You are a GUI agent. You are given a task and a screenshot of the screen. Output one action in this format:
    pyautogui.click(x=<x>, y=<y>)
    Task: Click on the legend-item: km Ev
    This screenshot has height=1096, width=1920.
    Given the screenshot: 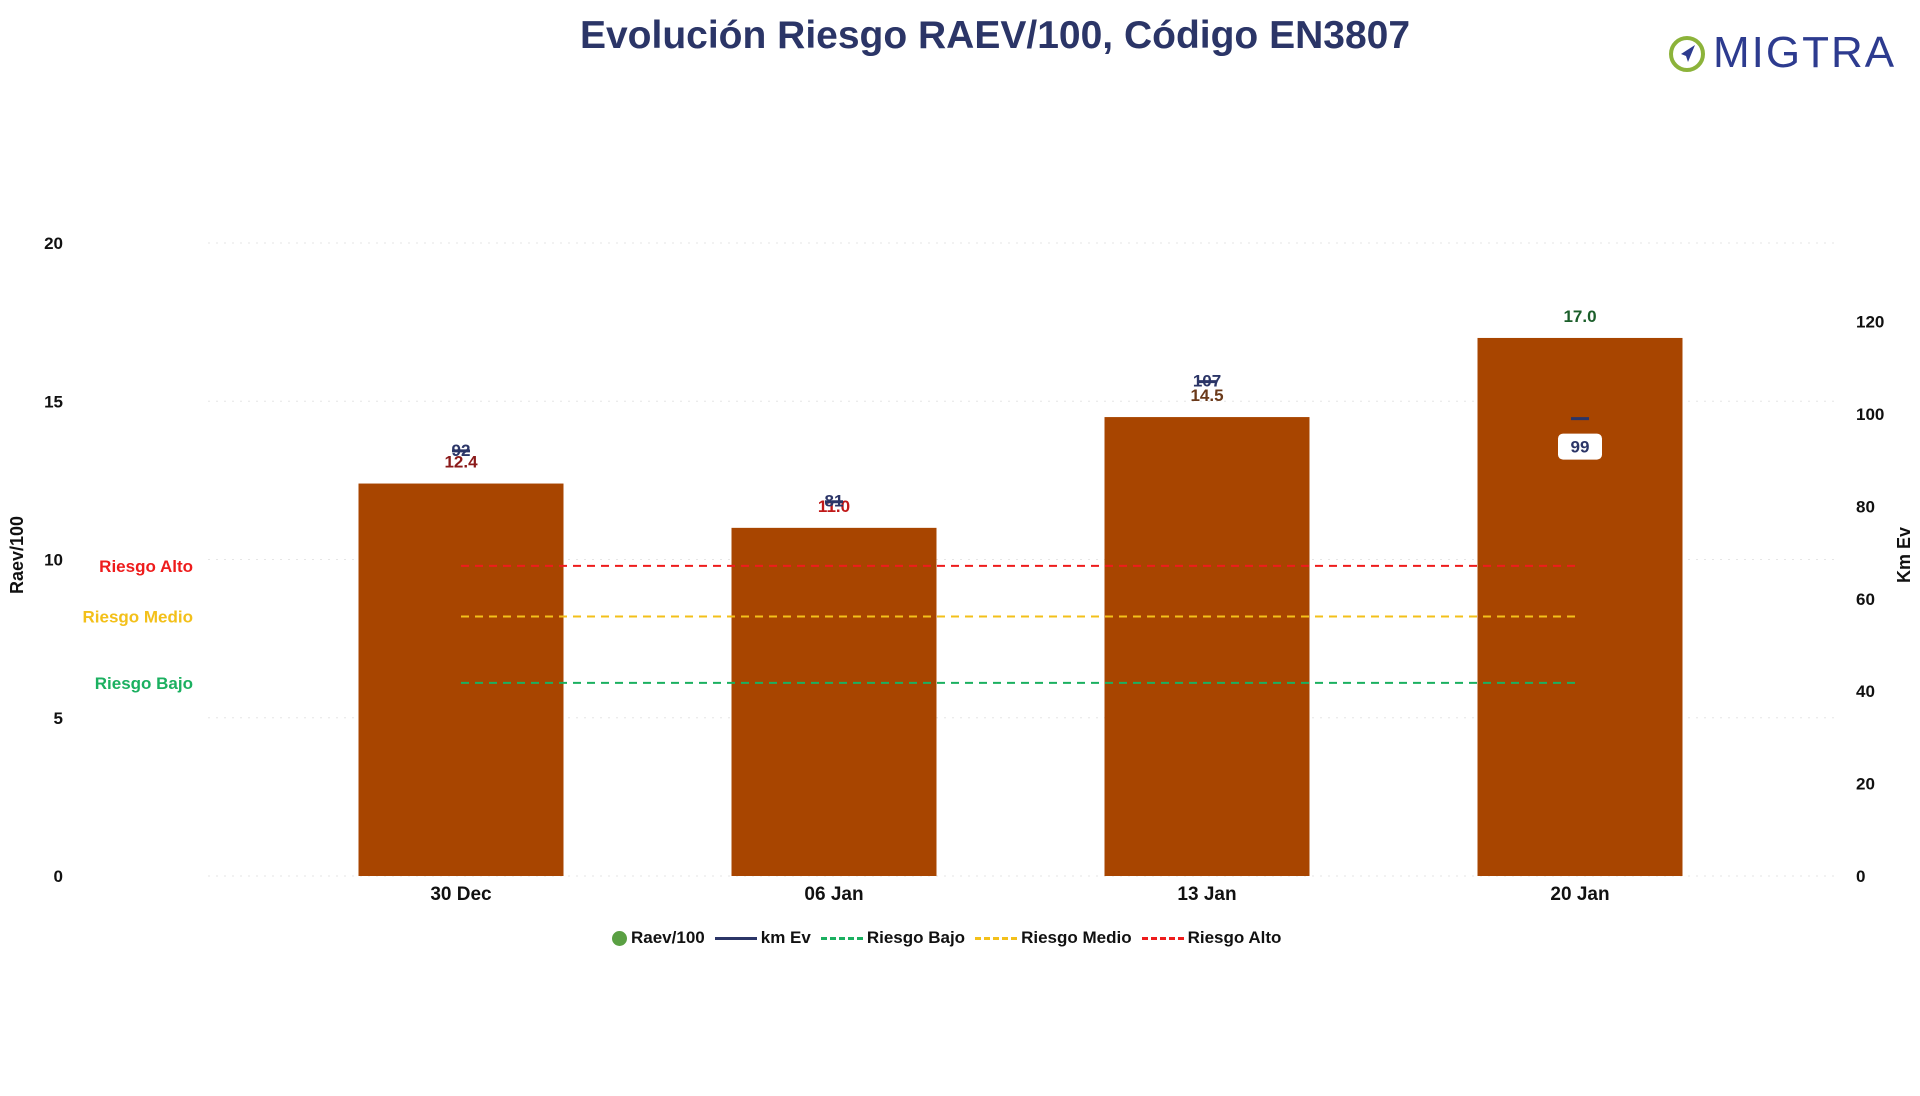 What is the action you would take?
    pyautogui.click(x=762, y=938)
    